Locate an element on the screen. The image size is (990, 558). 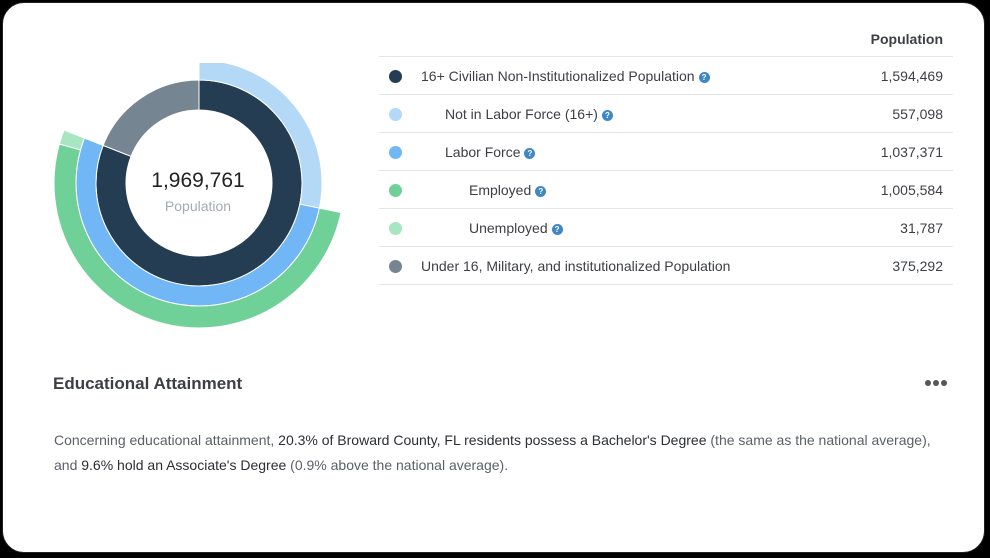
paragraph-highlight: 9.6% hold an Associate's Degree is located at coordinates (184, 465).